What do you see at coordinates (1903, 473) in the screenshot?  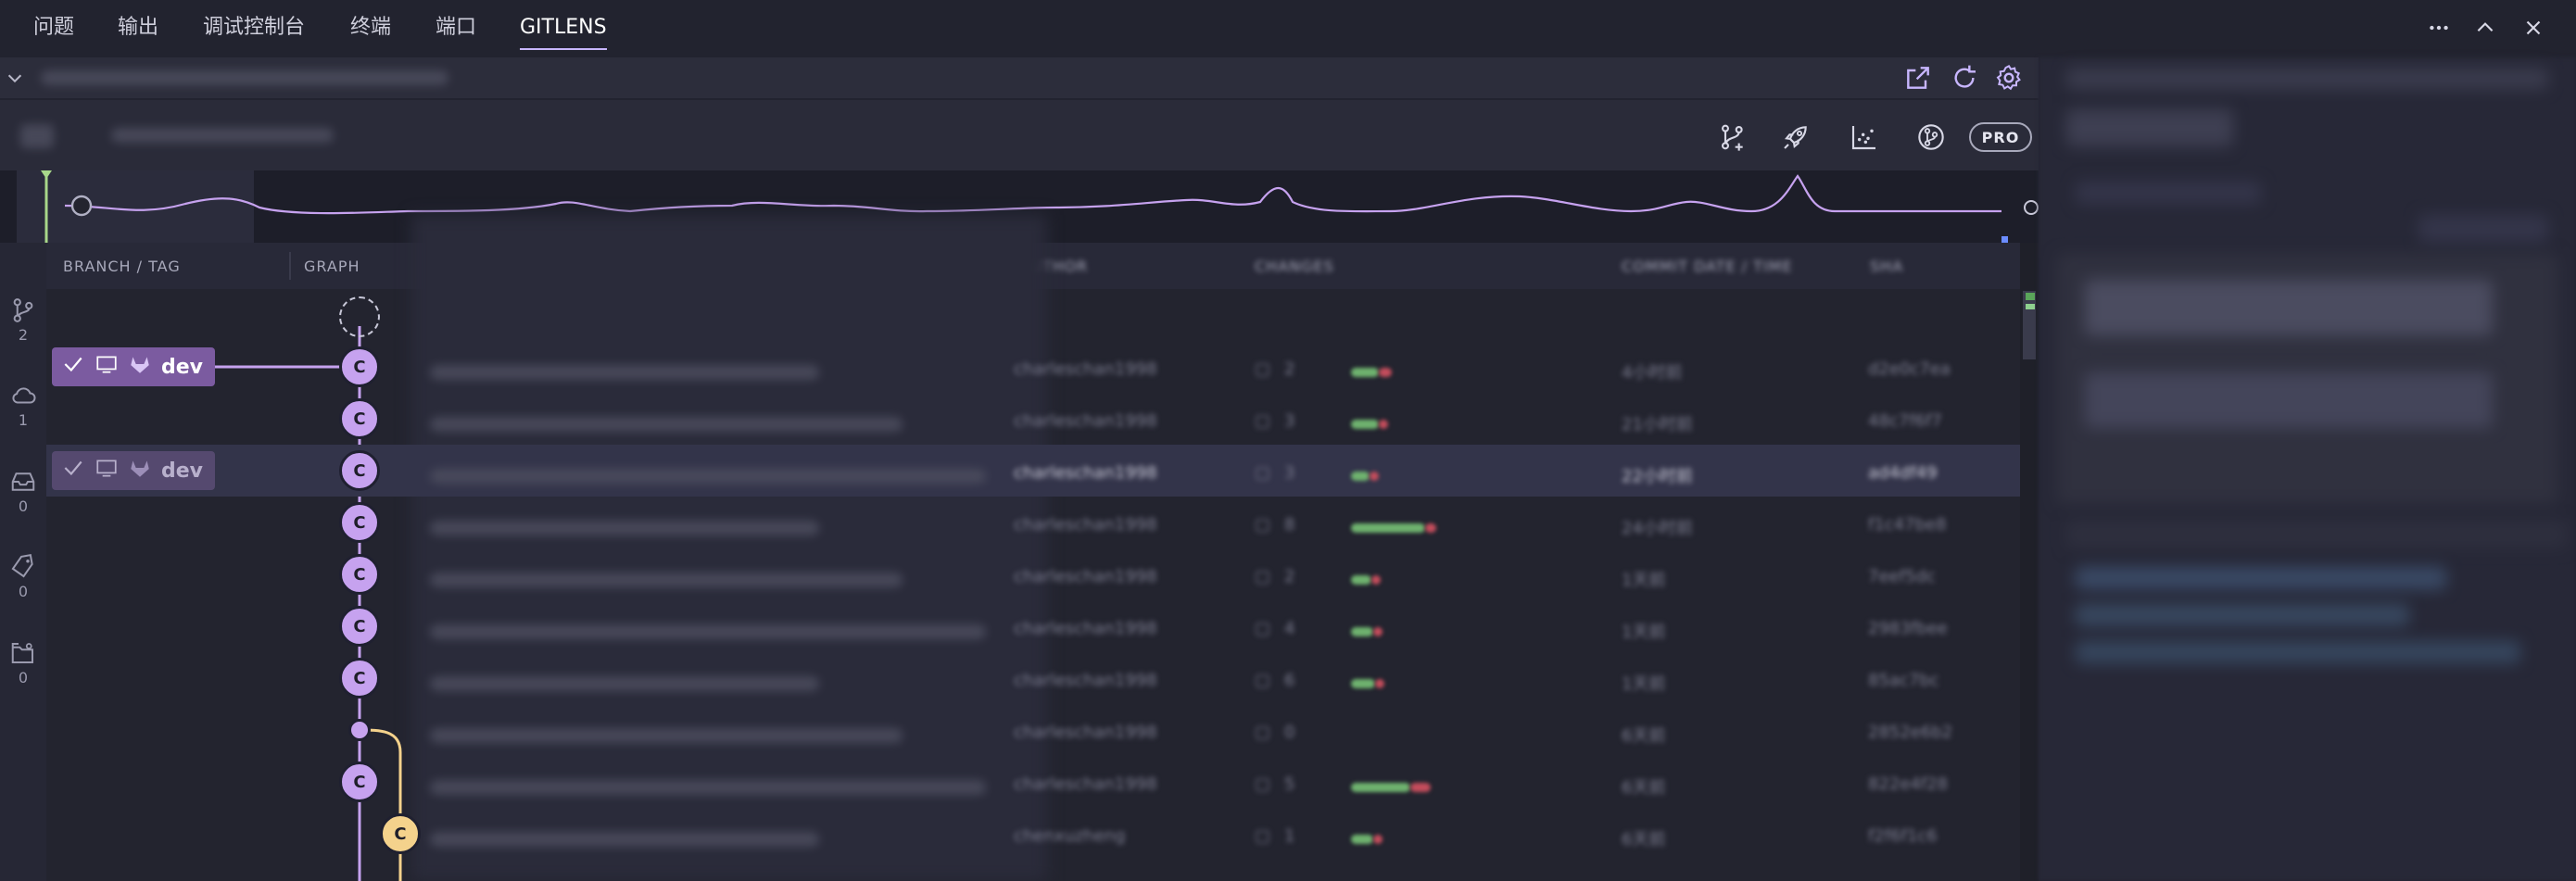 I see `commit-sha: ad4df49` at bounding box center [1903, 473].